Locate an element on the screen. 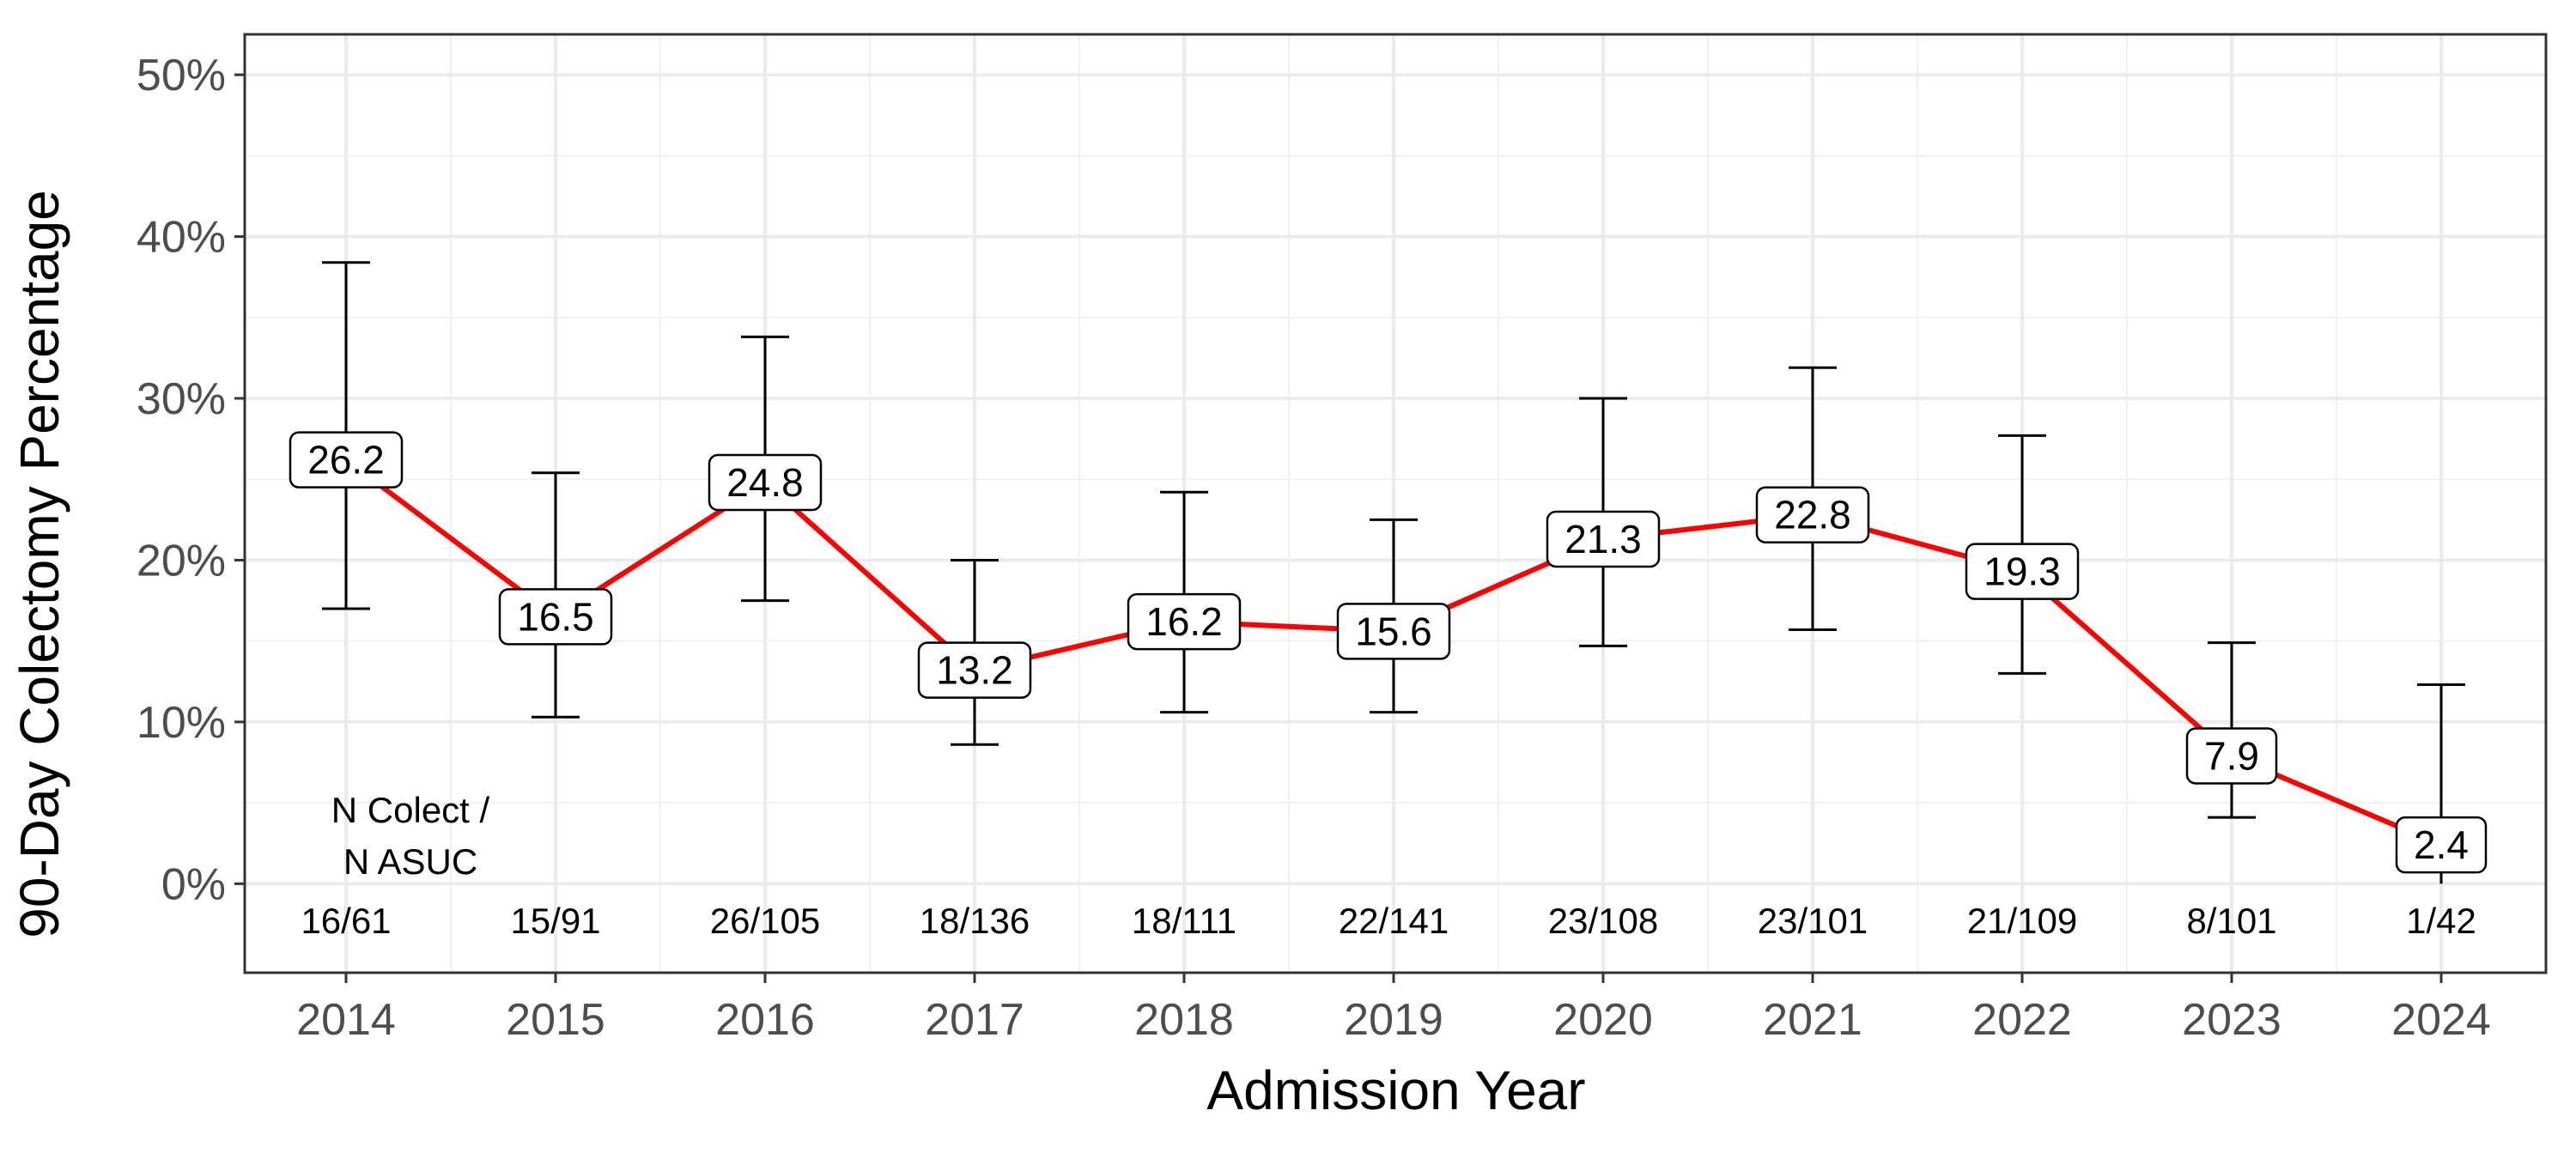 This screenshot has height=1159, width=2576. y-tick-label: 20% is located at coordinates (181, 561).